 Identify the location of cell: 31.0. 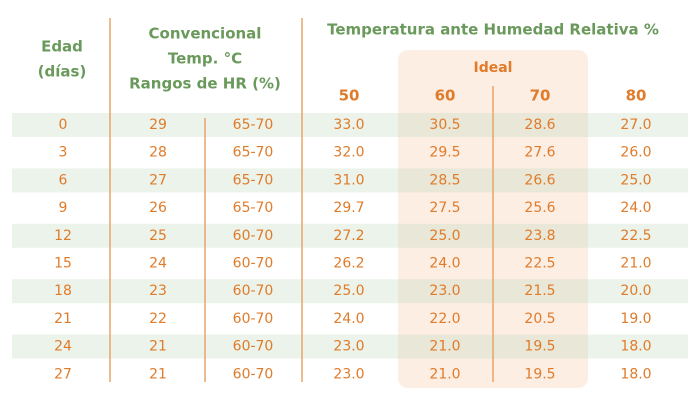
(348, 180).